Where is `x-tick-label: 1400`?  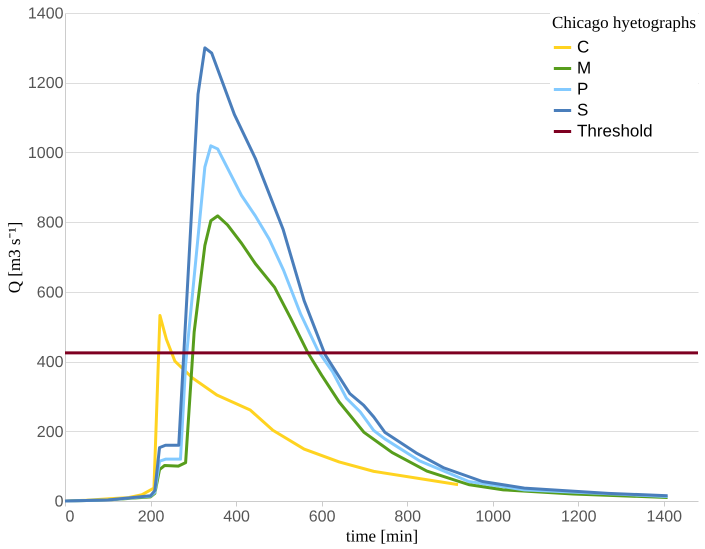 x-tick-label: 1400 is located at coordinates (664, 517).